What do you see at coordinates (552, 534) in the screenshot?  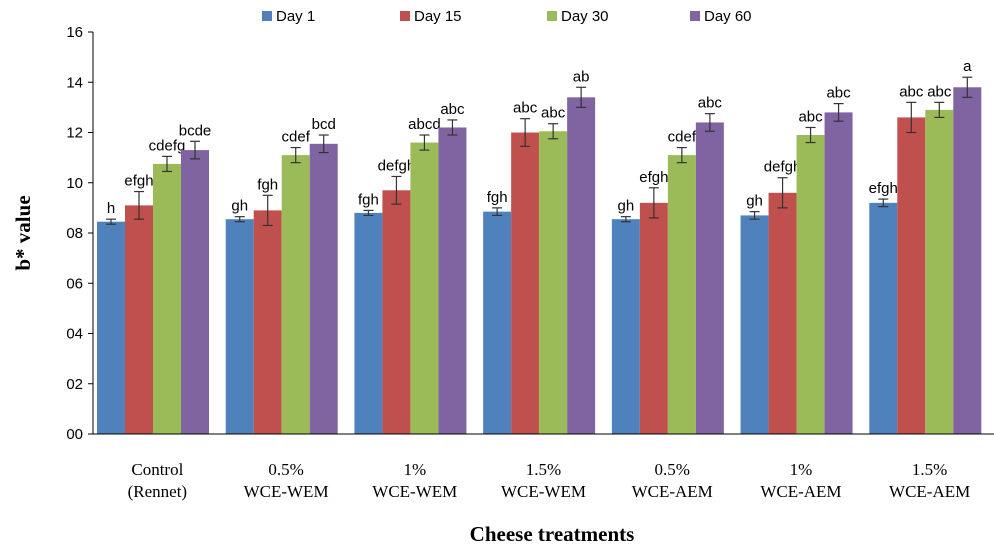 I see `x-axis-title: Cheese treatments` at bounding box center [552, 534].